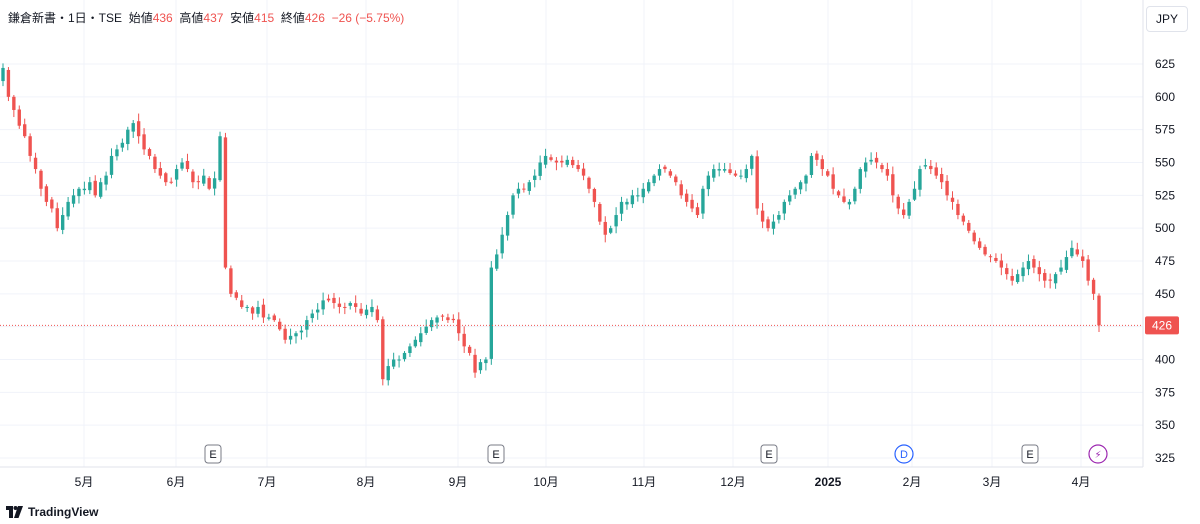  I want to click on x-tick-label: 8月, so click(366, 482).